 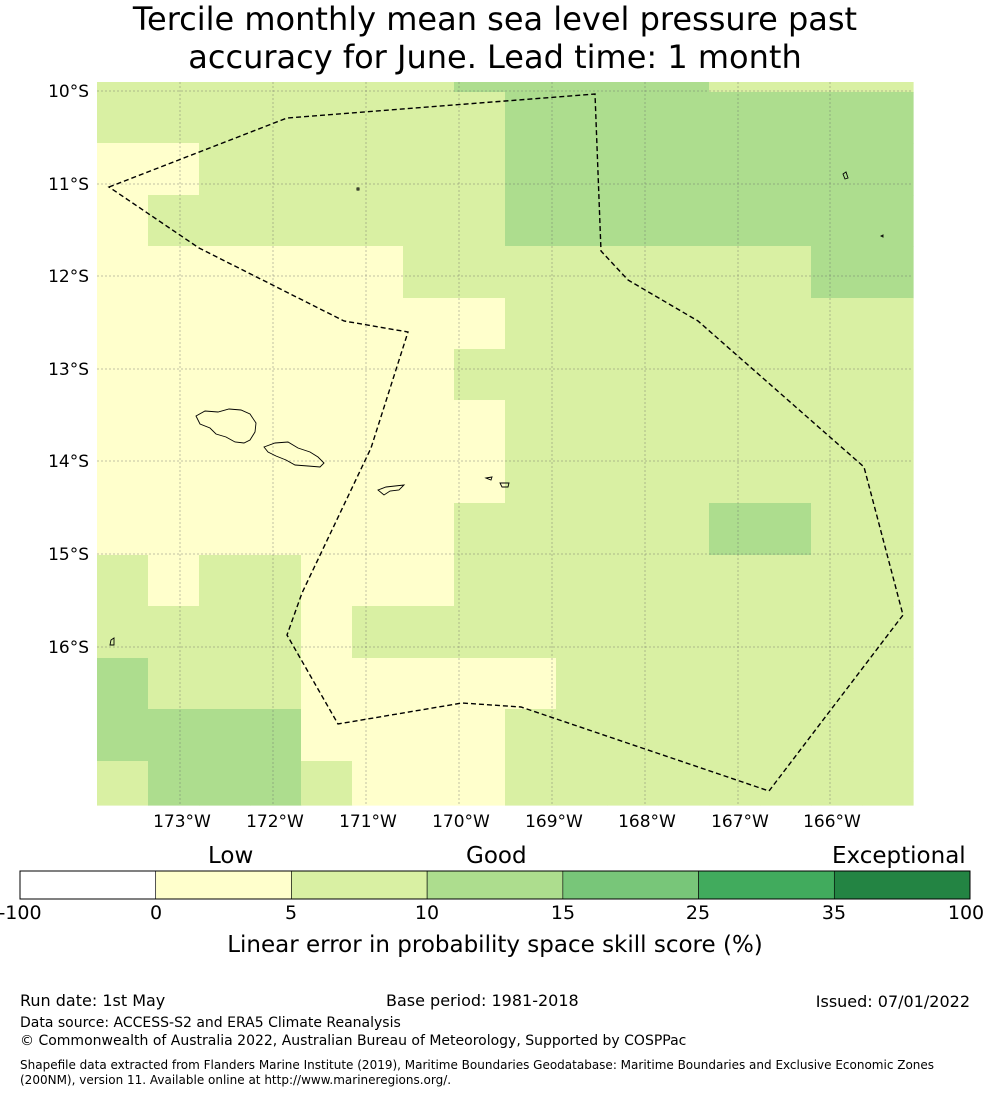 I want to click on colorbar-category-good: Good, so click(x=496, y=856).